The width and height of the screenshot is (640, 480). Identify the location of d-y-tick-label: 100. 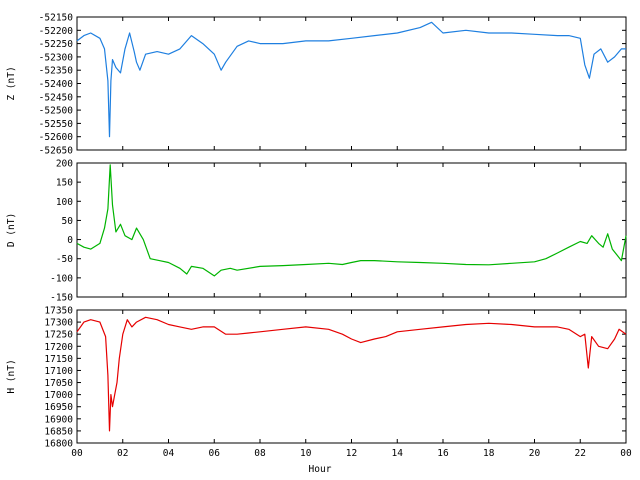
(64, 202).